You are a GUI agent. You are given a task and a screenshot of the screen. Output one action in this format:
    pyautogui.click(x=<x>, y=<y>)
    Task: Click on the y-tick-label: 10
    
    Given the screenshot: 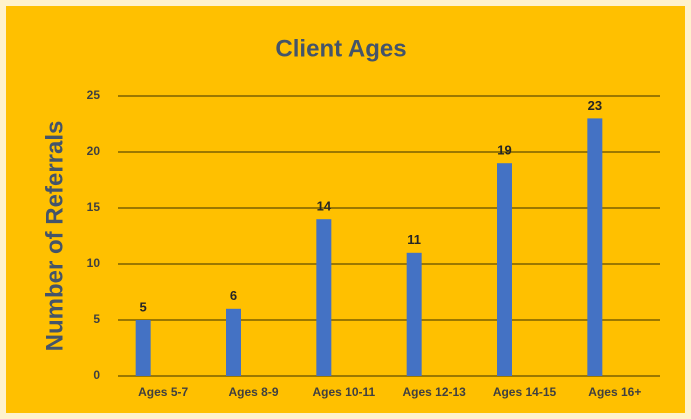 What is the action you would take?
    pyautogui.click(x=94, y=263)
    